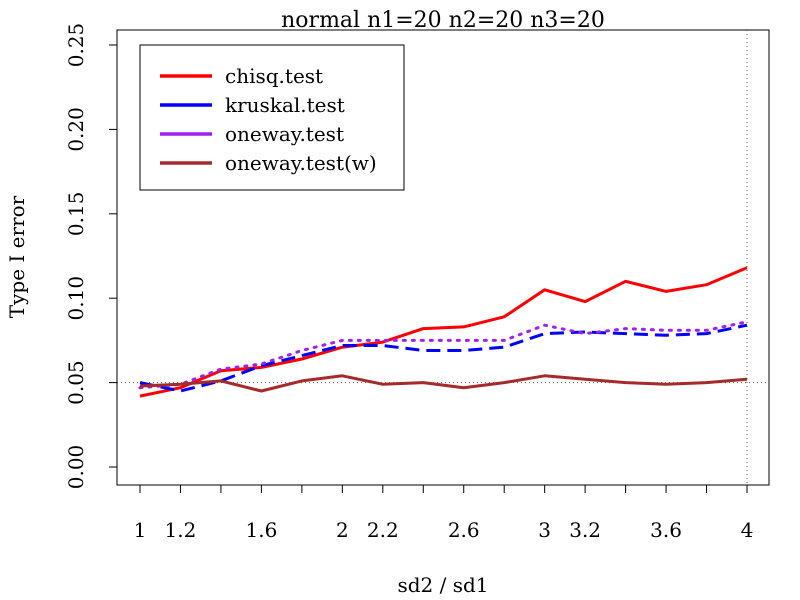 This screenshot has width=800, height=600. Describe the element at coordinates (76, 298) in the screenshot. I see `y-tick-label: 0.10` at that location.